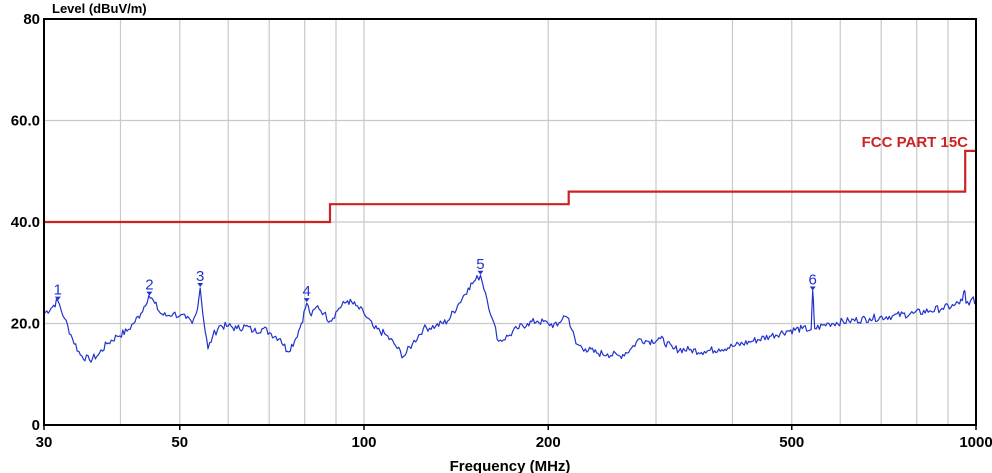 The height and width of the screenshot is (473, 992). Describe the element at coordinates (510, 465) in the screenshot. I see `x-axis-label: Frequency (MHz)` at that location.